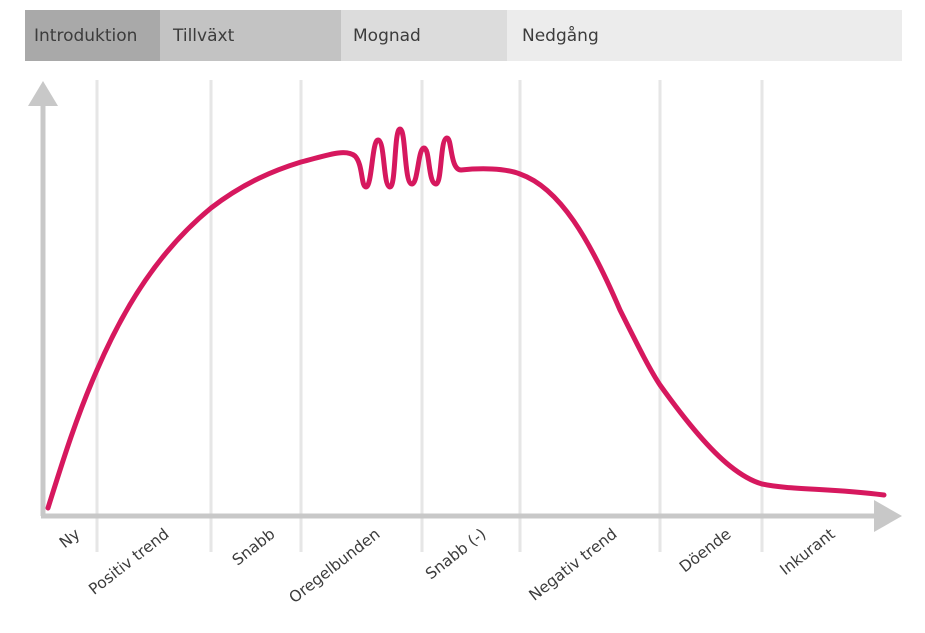 The height and width of the screenshot is (633, 925). What do you see at coordinates (86, 35) in the screenshot?
I see `phase-label-introduction: Introduktion` at bounding box center [86, 35].